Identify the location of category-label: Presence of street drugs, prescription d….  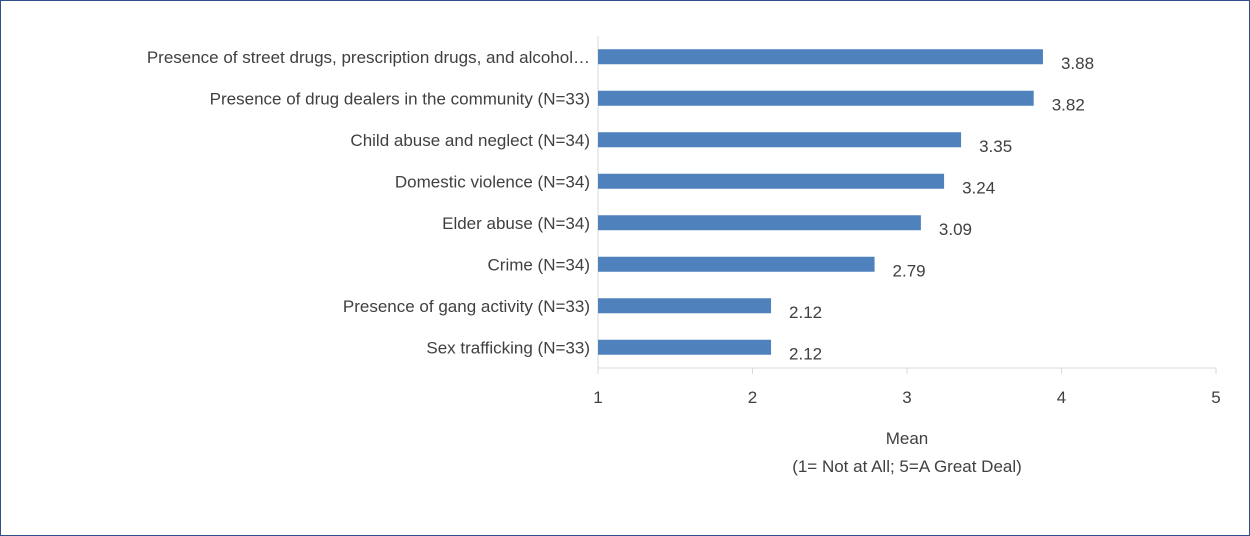
(368, 57).